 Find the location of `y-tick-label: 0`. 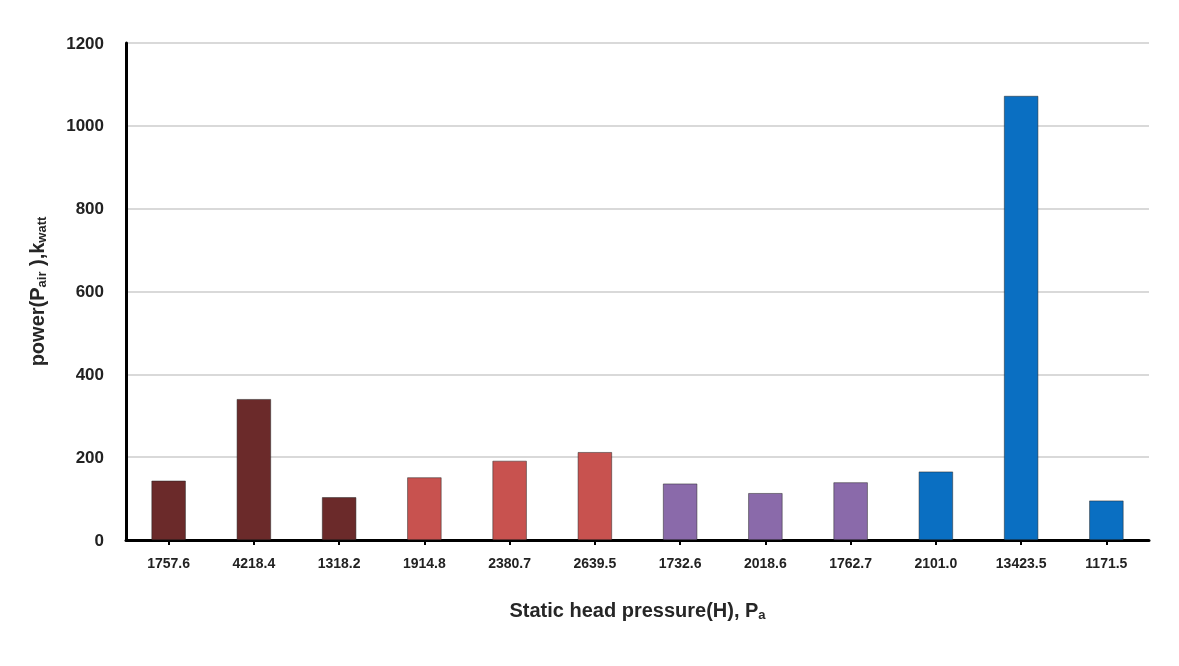

y-tick-label: 0 is located at coordinates (99, 540).